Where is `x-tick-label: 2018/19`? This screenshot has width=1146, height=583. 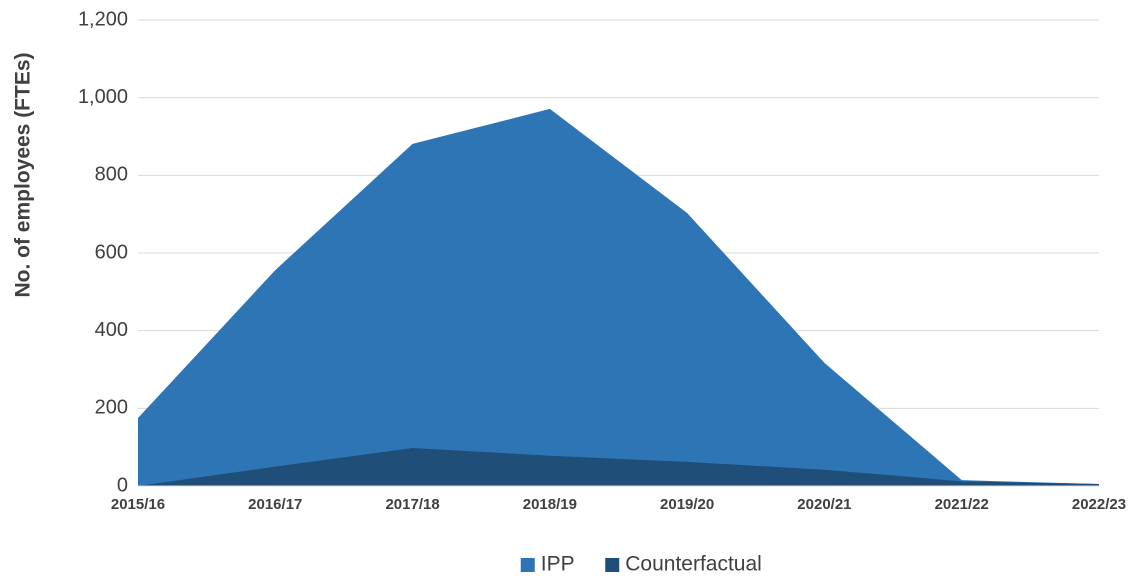 x-tick-label: 2018/19 is located at coordinates (550, 504).